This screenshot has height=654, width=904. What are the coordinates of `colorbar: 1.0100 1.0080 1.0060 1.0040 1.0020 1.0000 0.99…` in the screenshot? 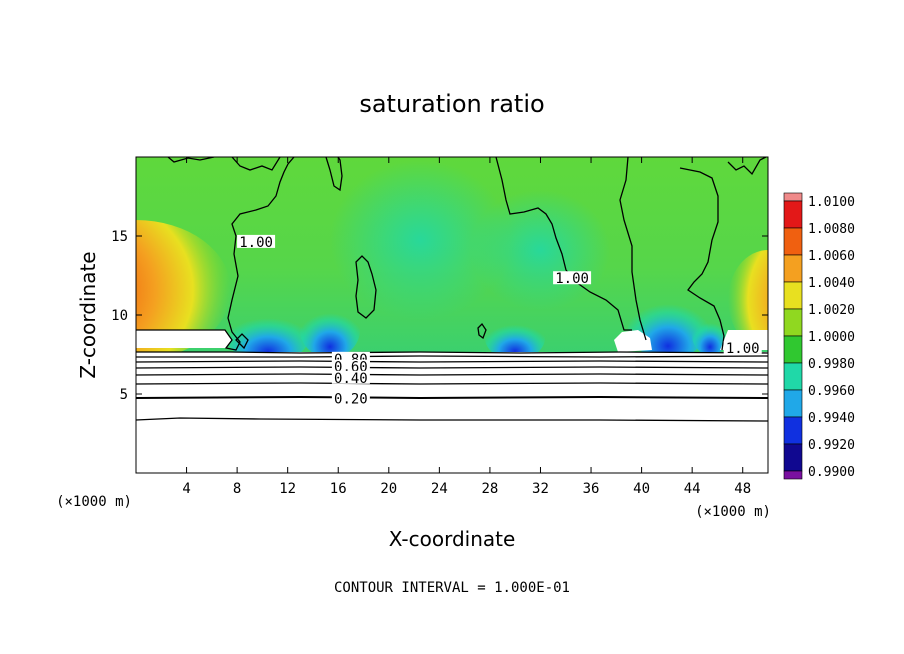 It's located at (819, 336).